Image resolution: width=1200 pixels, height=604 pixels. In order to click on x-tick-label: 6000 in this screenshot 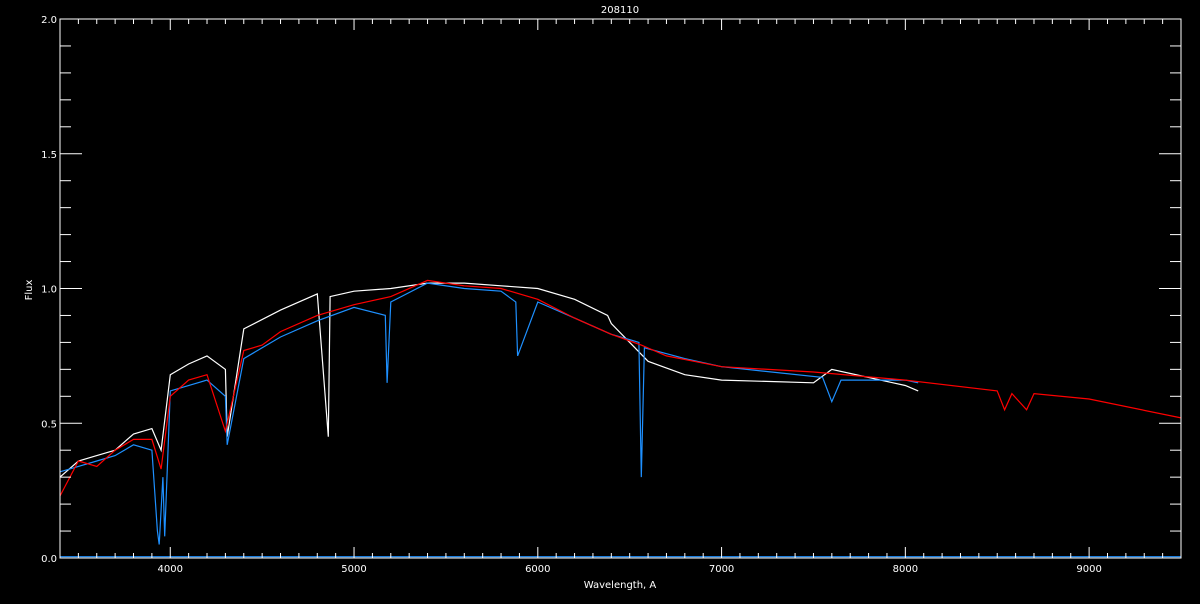, I will do `click(537, 569)`.